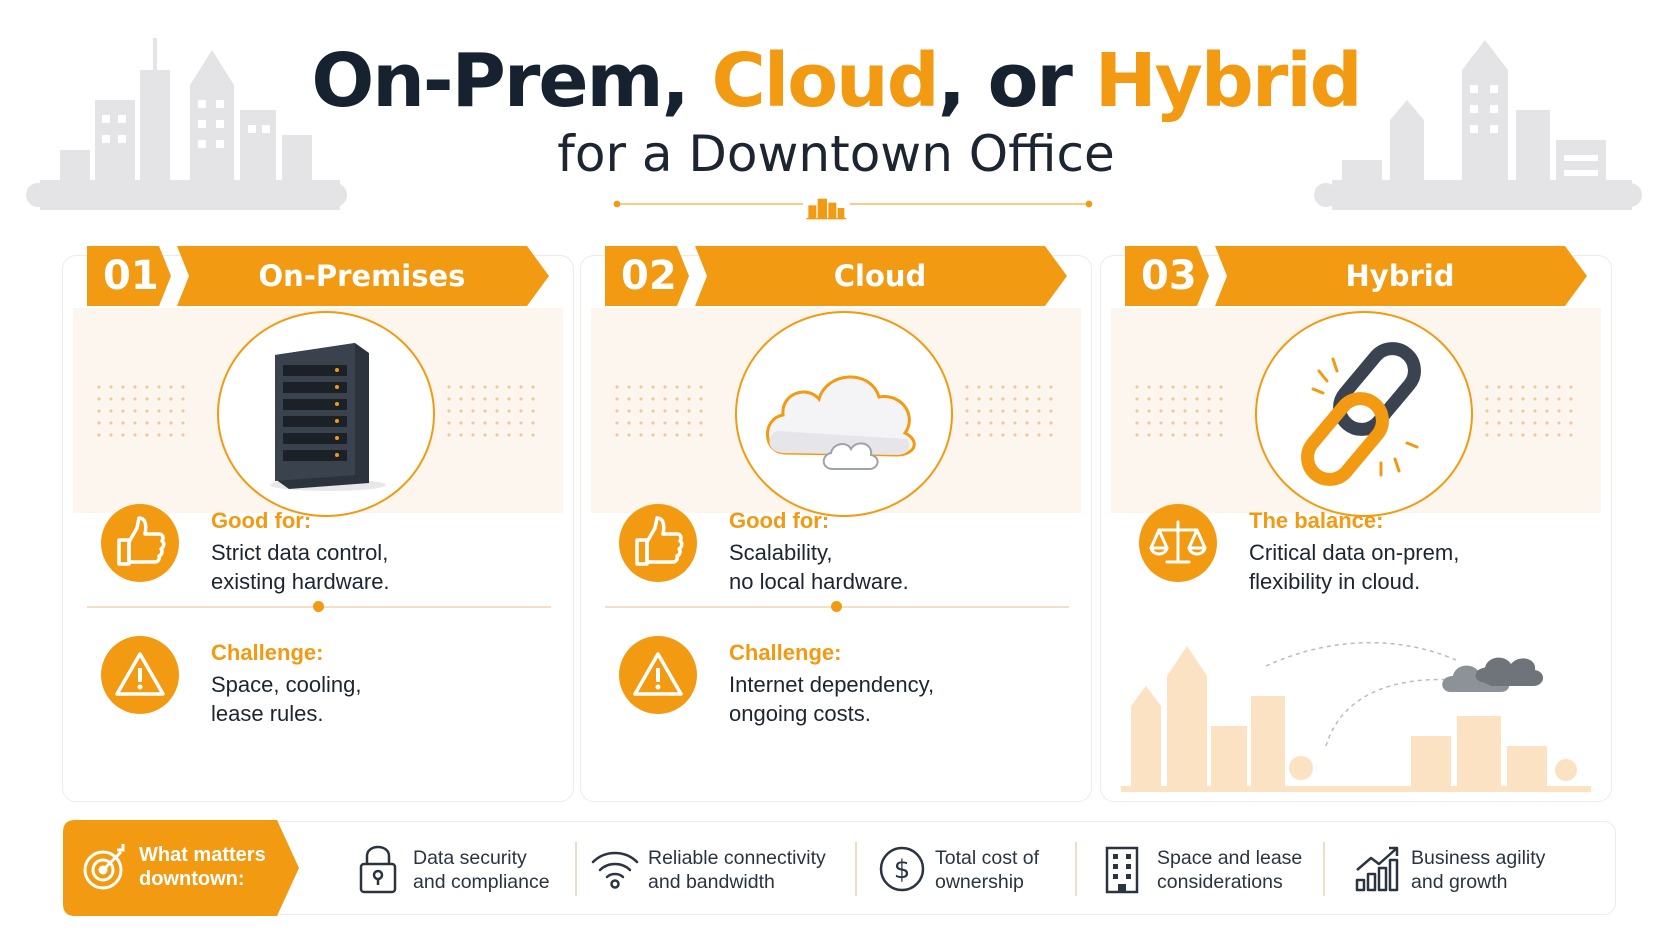  Describe the element at coordinates (1478, 125) in the screenshot. I see `skyline-right-illustration` at that location.